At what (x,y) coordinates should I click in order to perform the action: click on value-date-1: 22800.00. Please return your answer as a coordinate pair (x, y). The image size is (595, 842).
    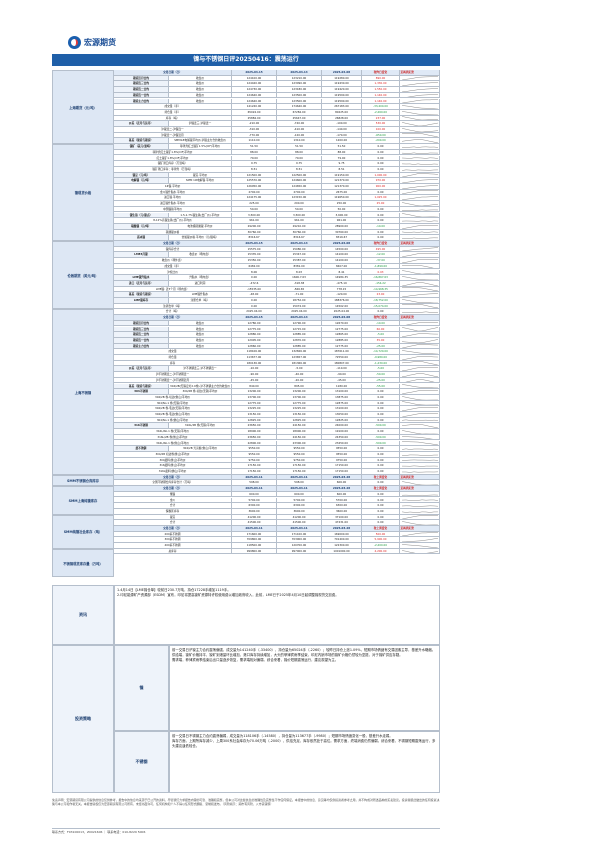
    Looking at the image, I should click on (254, 443).